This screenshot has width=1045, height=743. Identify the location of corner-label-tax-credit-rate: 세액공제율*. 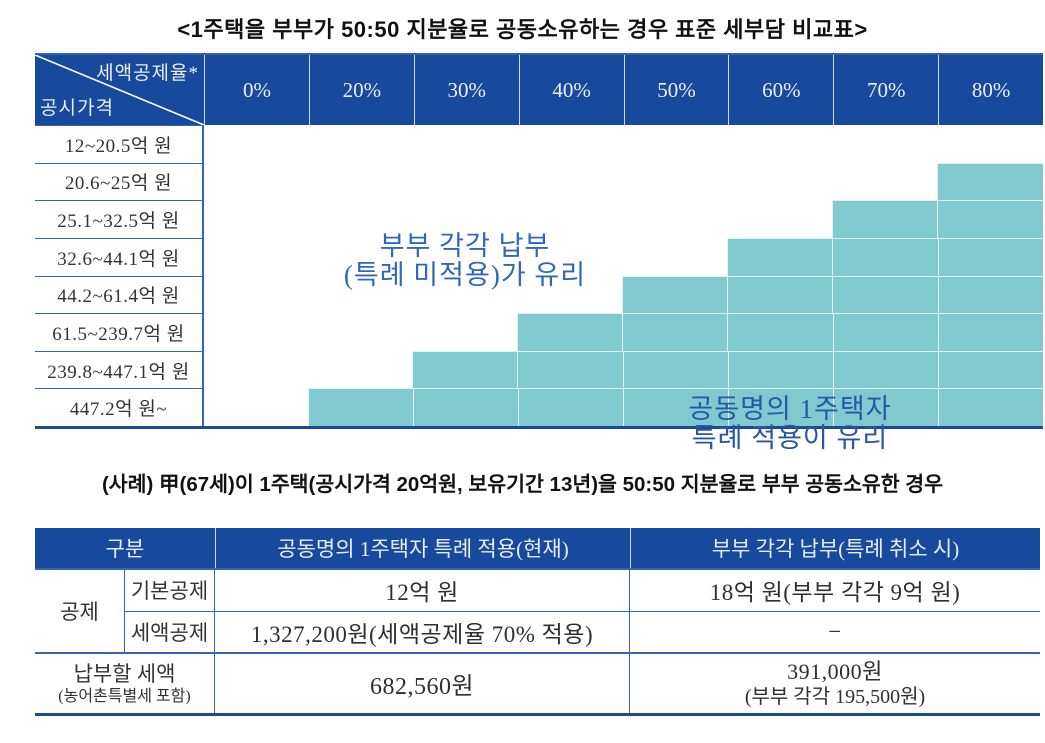
(147, 73).